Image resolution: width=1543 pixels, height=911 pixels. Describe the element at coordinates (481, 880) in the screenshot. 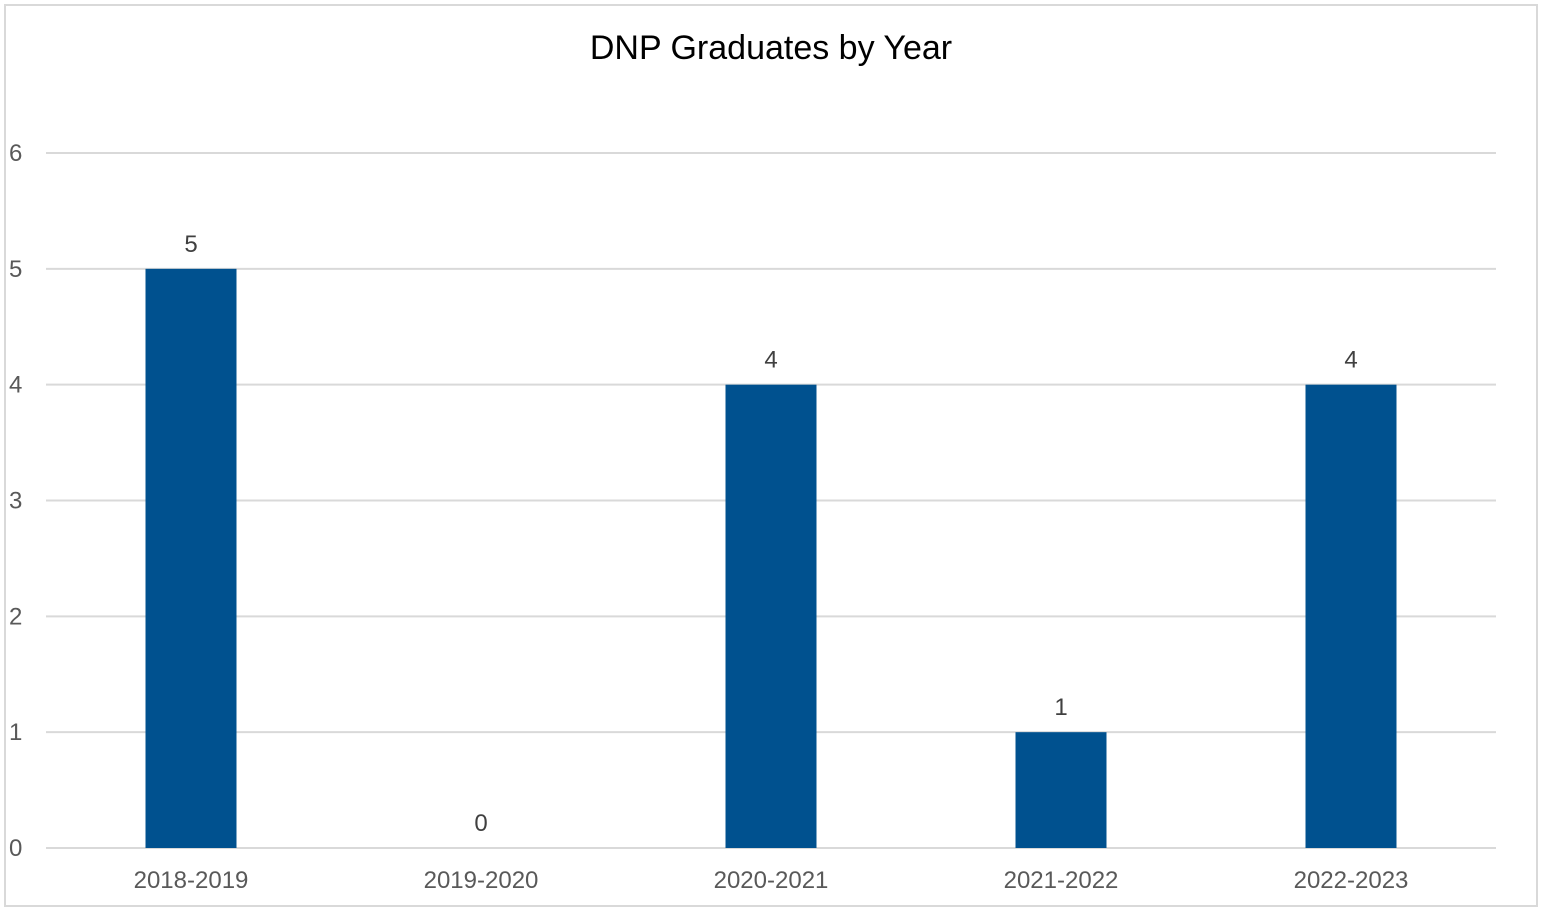

I see `x-tick-label: 2019-2020` at that location.